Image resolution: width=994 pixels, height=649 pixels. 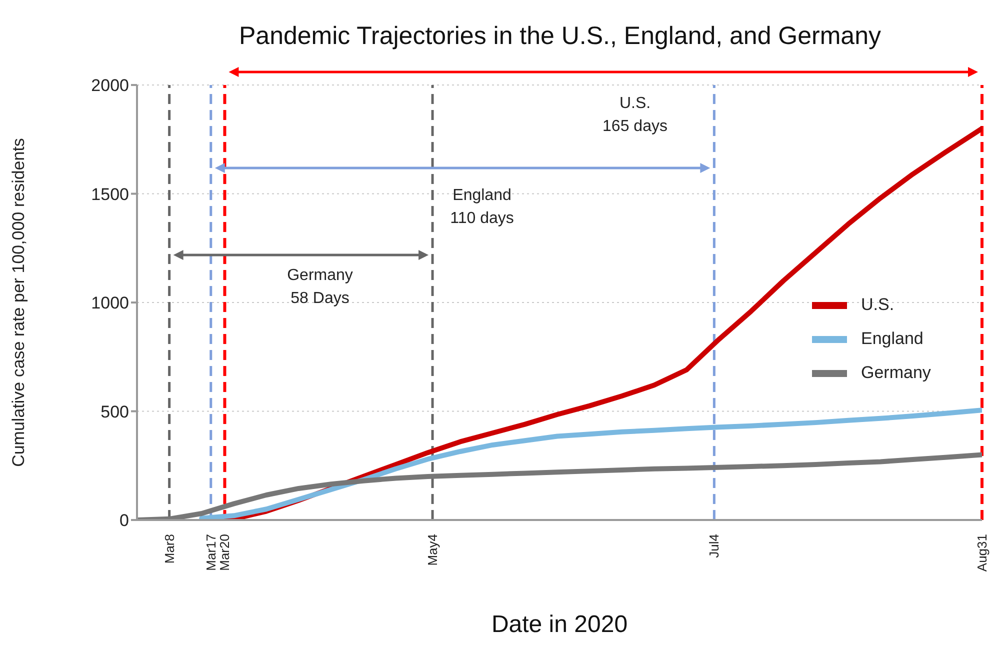 What do you see at coordinates (560, 36) in the screenshot?
I see `chart-title: Pandemic Trajectories in the U.S., England, and Germany` at bounding box center [560, 36].